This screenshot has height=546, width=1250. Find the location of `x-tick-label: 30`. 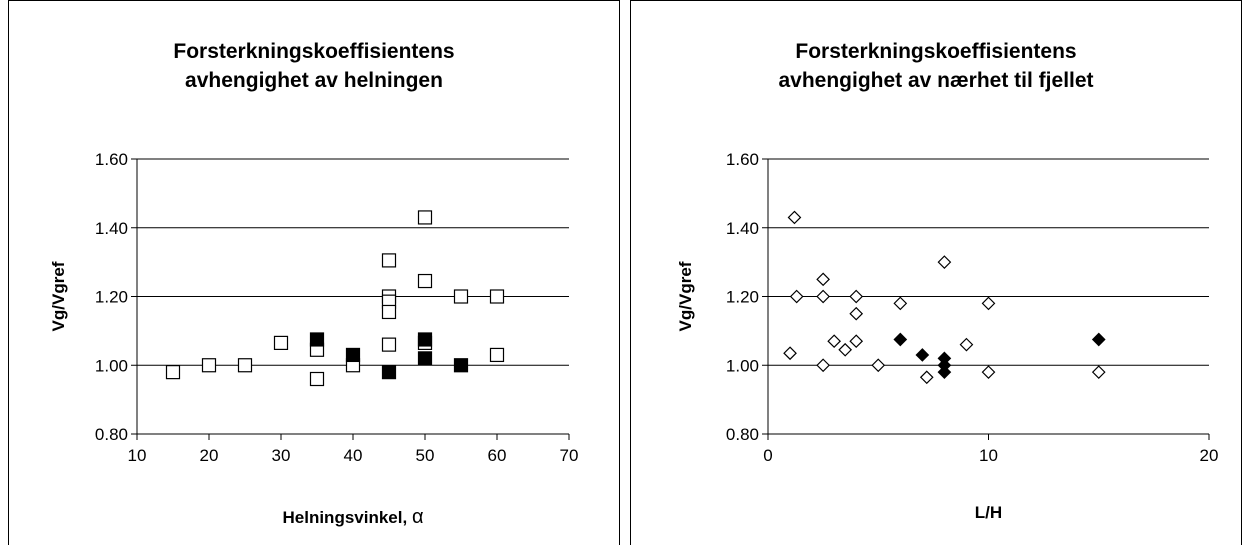

x-tick-label: 30 is located at coordinates (281, 455).